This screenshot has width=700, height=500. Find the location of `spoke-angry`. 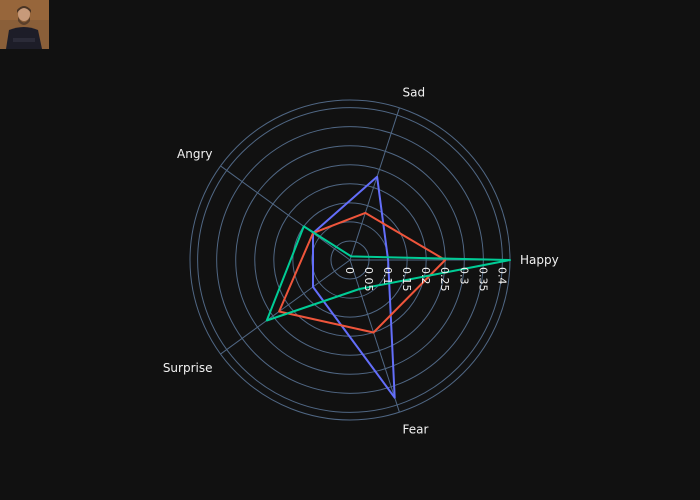

spoke-angry is located at coordinates (285, 213).